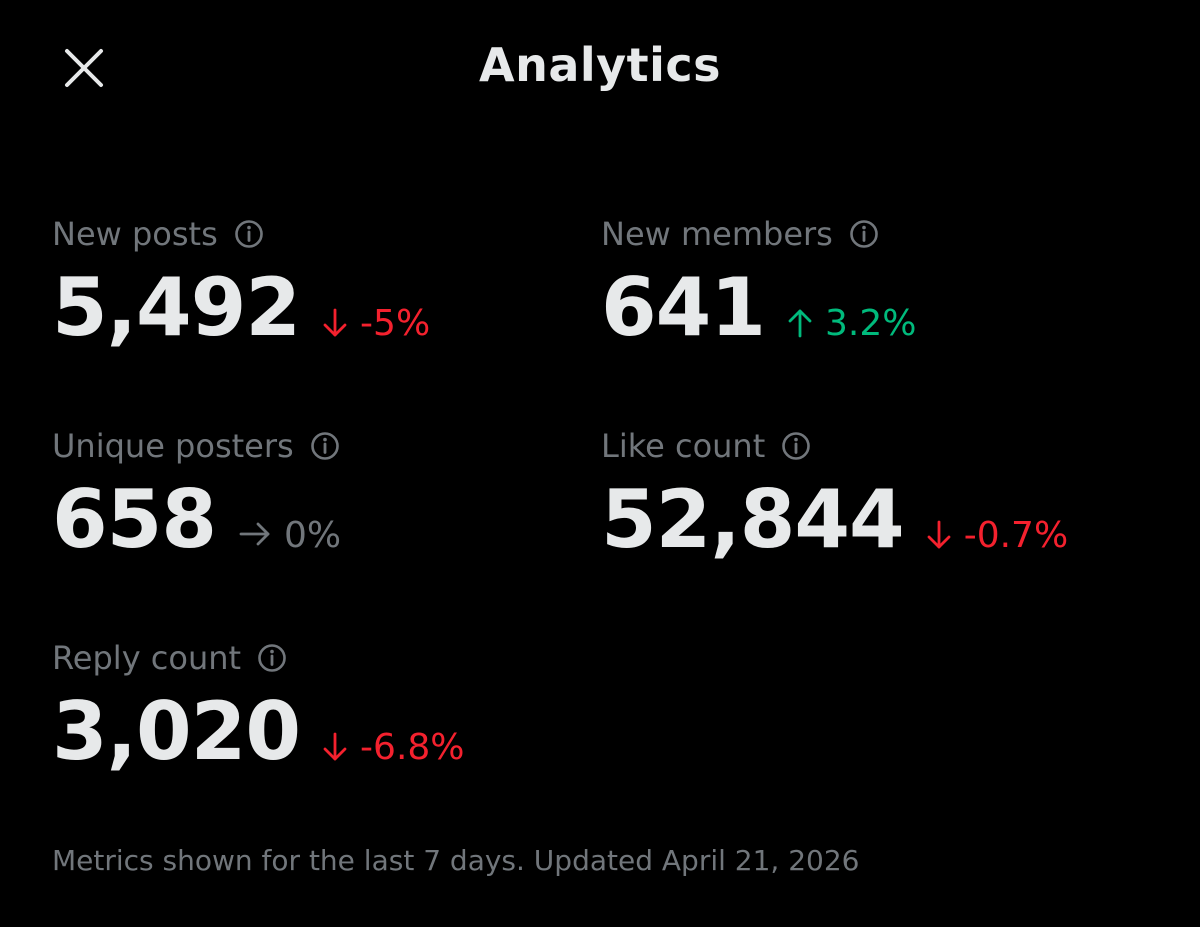 Image resolution: width=1200 pixels, height=927 pixels. I want to click on metric-change-value: -0.7%, so click(1016, 535).